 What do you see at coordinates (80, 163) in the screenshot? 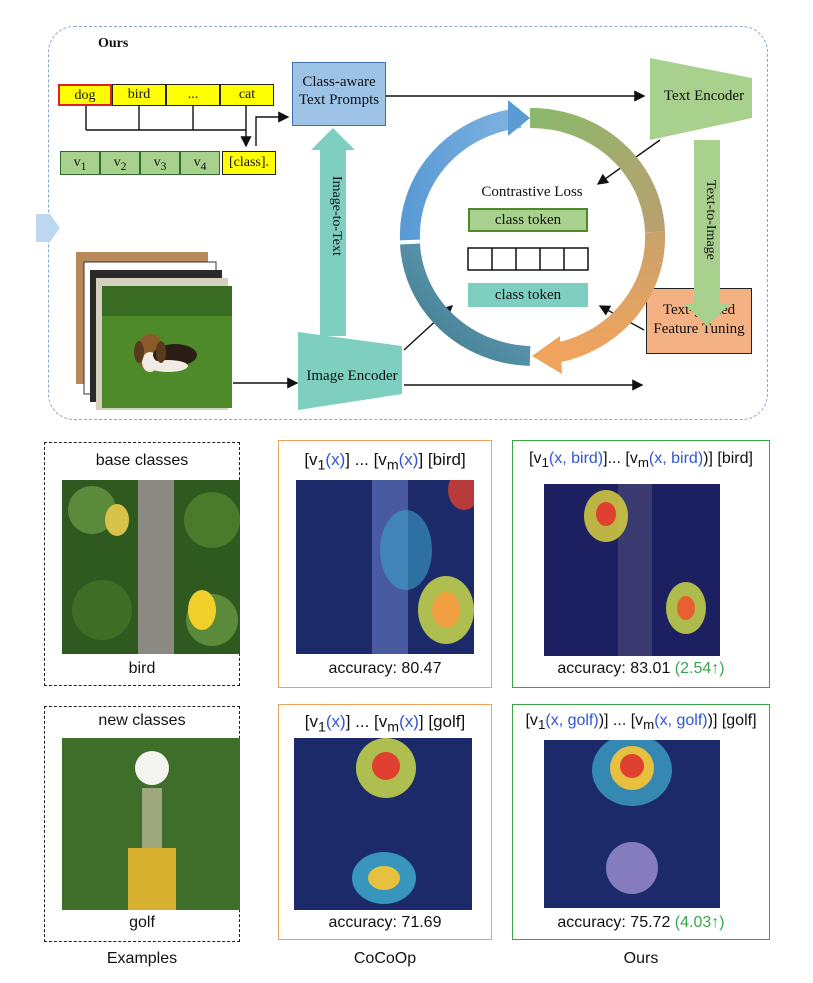
I see `vector-cell-1: v1` at bounding box center [80, 163].